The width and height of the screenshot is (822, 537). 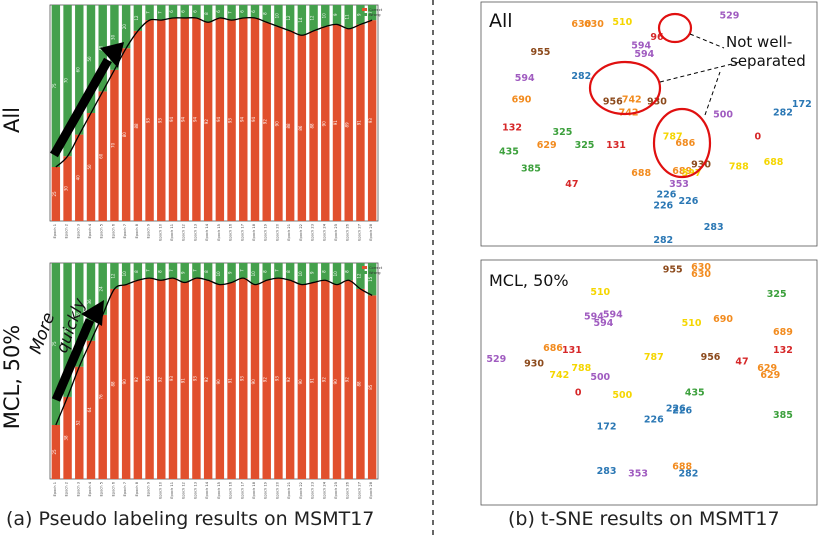 What do you see at coordinates (312, 272) in the screenshot?
I see `mcl-value-wrong-23: 9` at bounding box center [312, 272].